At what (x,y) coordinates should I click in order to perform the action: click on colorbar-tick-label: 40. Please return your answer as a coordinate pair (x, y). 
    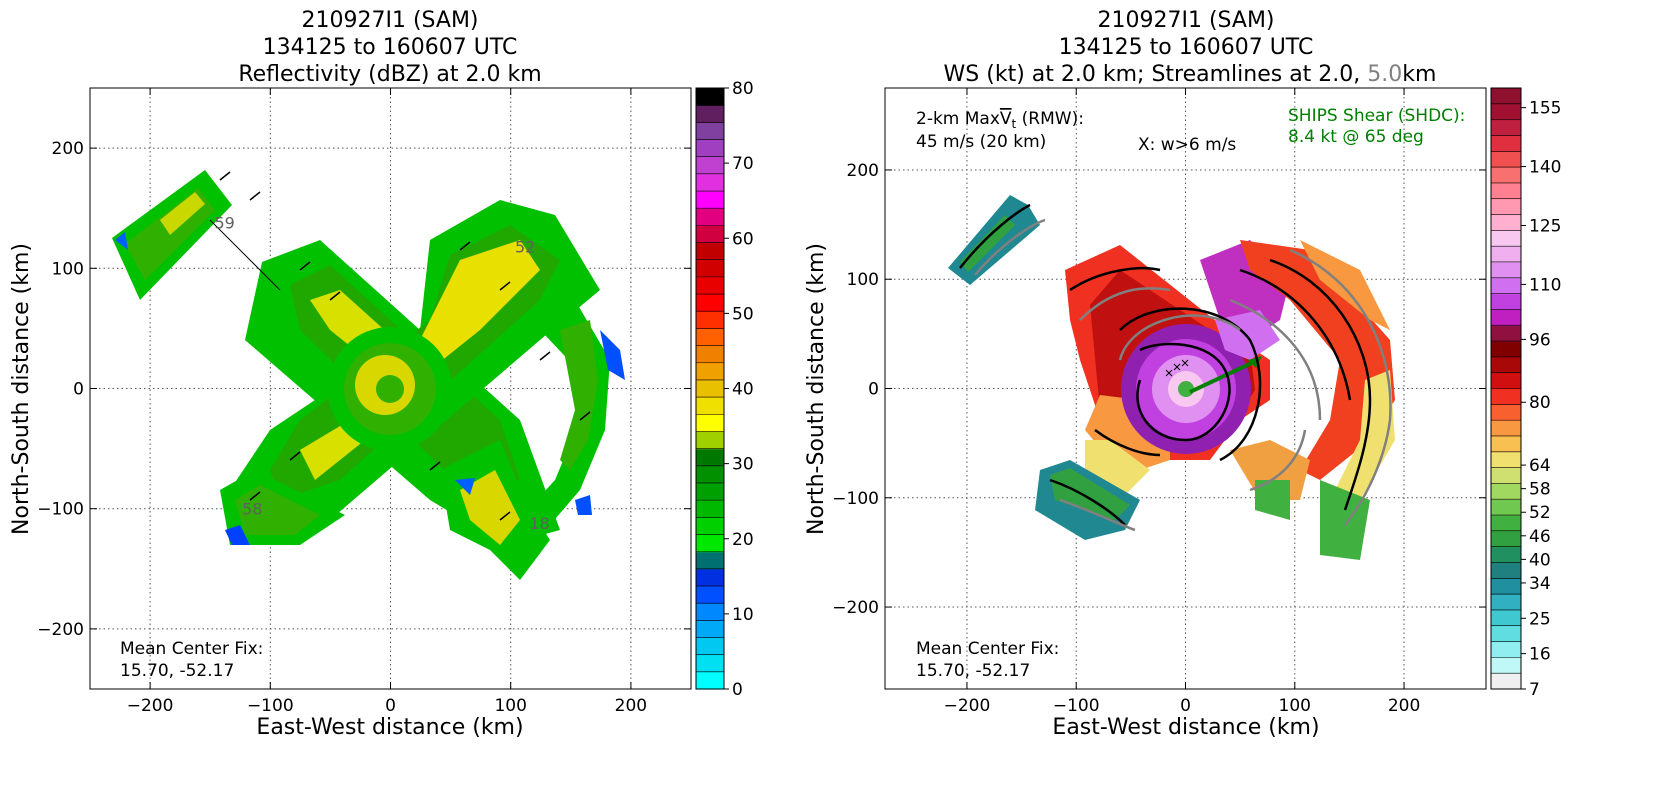
    Looking at the image, I should click on (743, 390).